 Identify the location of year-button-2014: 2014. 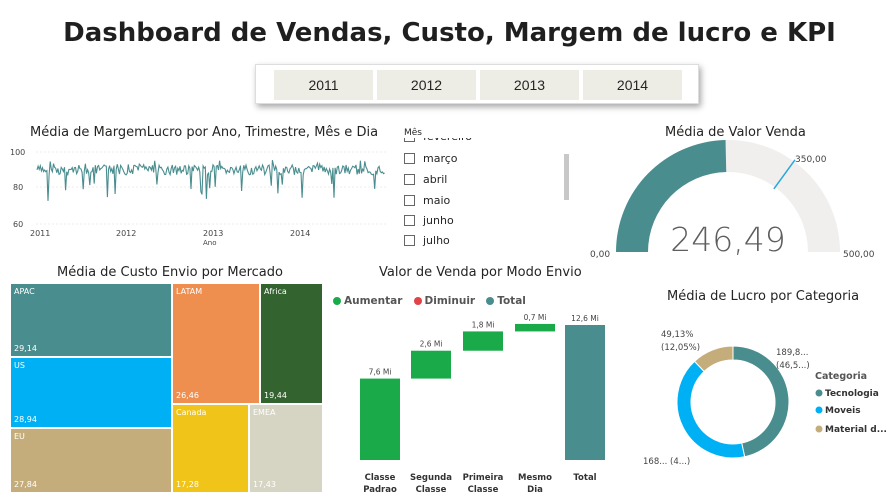
(633, 85).